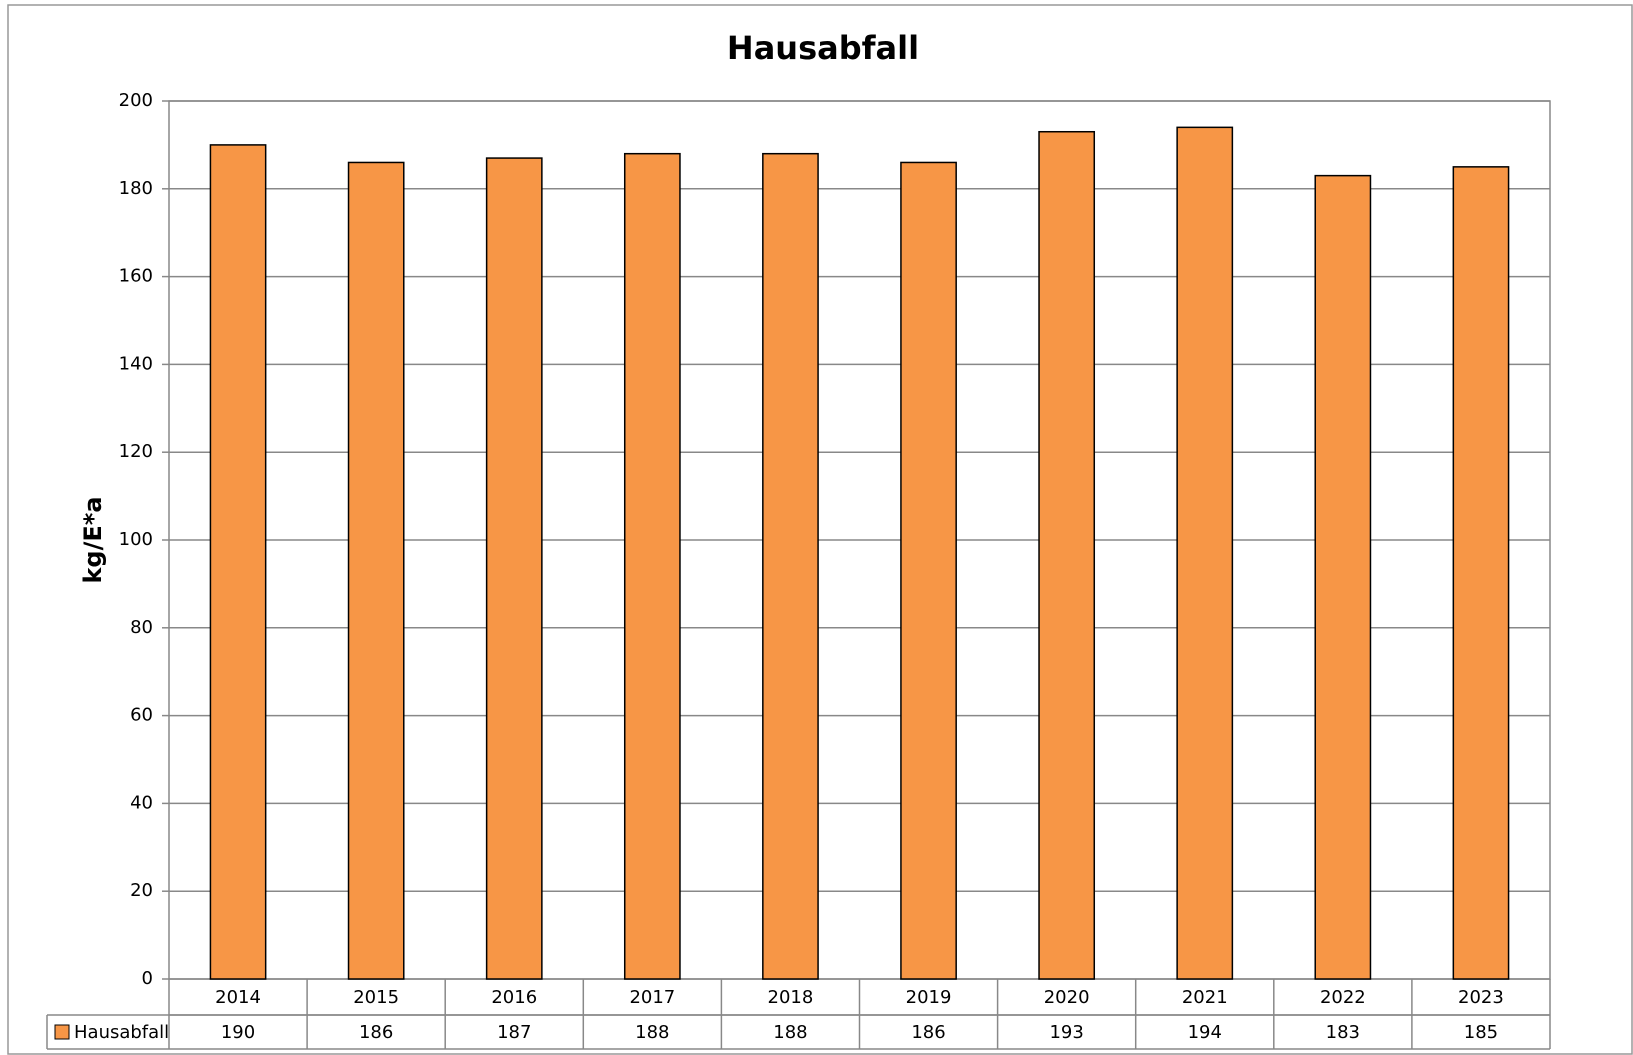  What do you see at coordinates (1066, 1032) in the screenshot?
I see `data-table-value: 193` at bounding box center [1066, 1032].